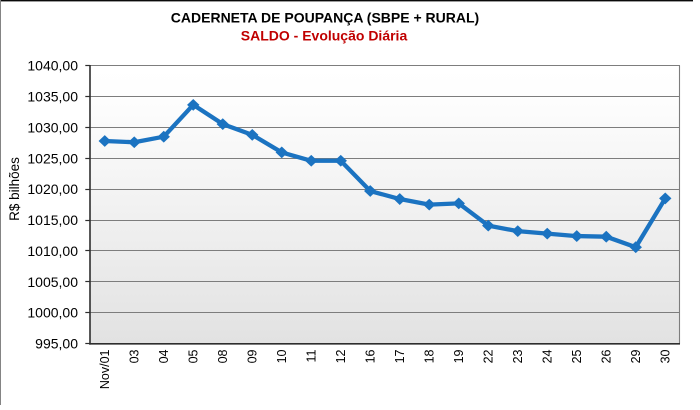  I want to click on svg-text: 18, so click(429, 356).